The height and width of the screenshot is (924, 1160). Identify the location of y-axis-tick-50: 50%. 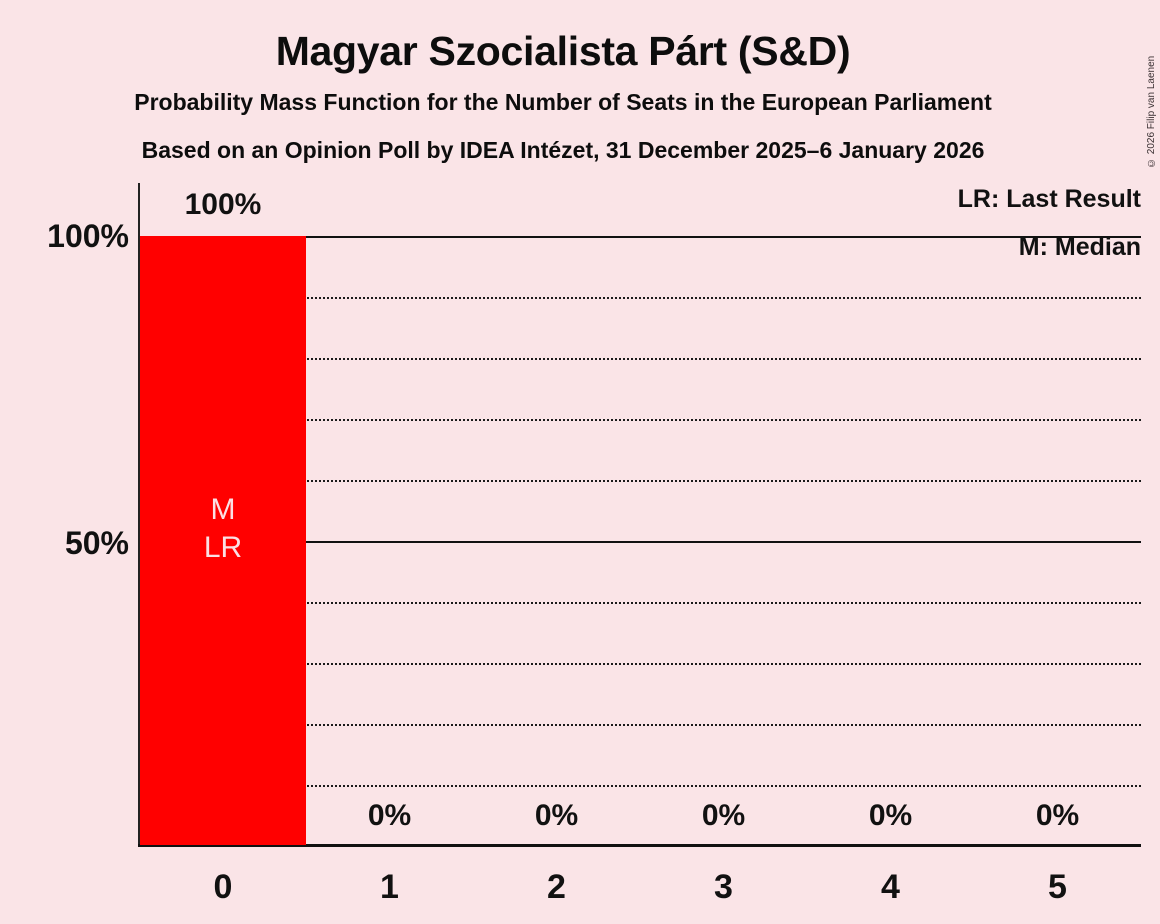
(96, 543).